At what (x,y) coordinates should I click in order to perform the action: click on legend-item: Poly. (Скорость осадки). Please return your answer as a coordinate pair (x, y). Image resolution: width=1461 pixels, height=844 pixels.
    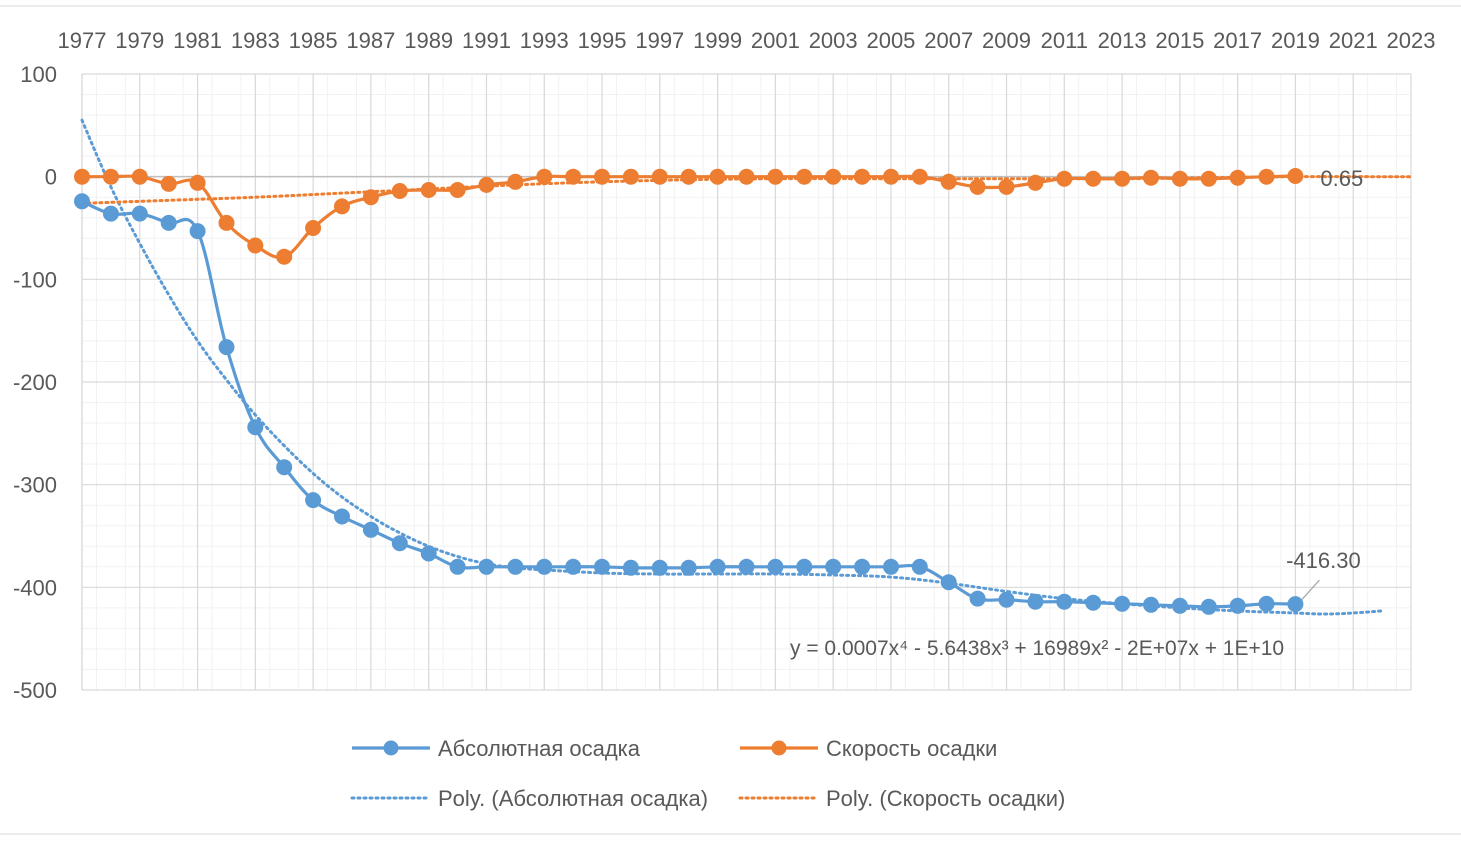
    Looking at the image, I should click on (901, 798).